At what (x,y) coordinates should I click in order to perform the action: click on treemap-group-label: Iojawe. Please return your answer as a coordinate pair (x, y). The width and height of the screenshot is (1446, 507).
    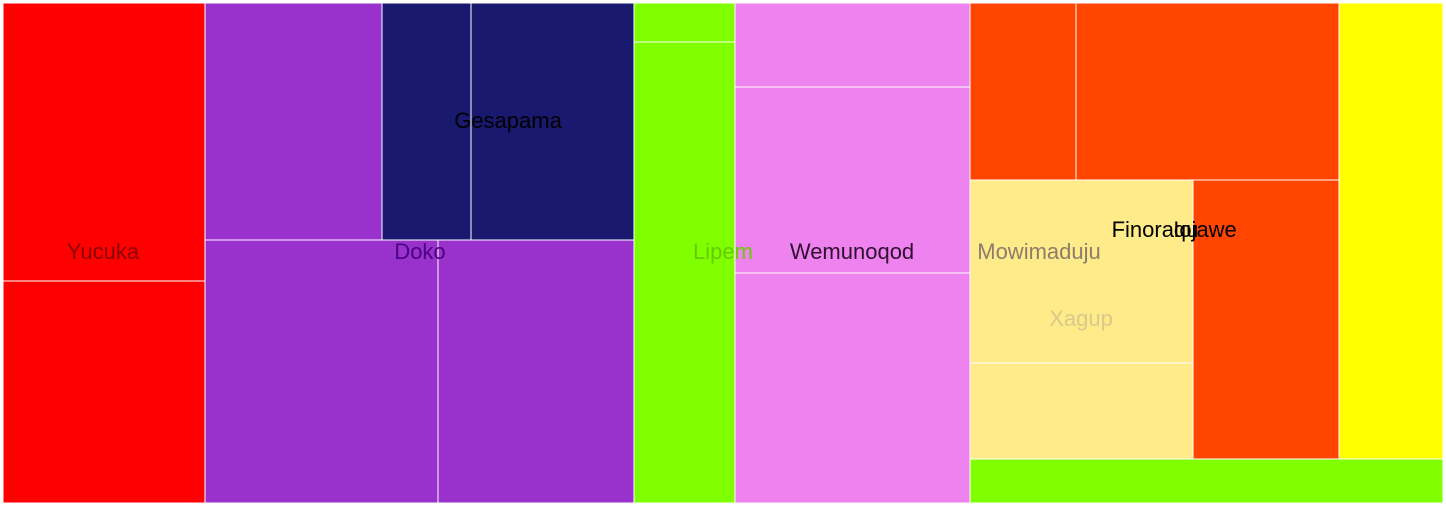
    Looking at the image, I should click on (1205, 229).